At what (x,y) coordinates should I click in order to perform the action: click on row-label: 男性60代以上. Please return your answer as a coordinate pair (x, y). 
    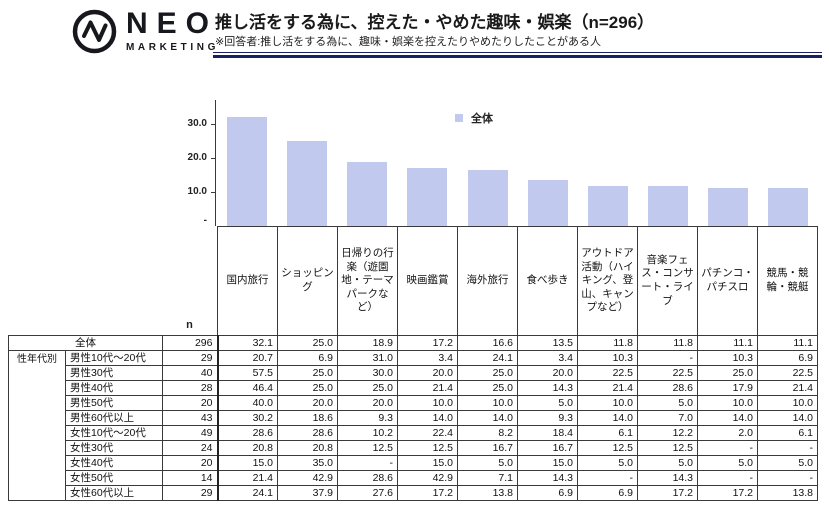
    Looking at the image, I should click on (114, 418).